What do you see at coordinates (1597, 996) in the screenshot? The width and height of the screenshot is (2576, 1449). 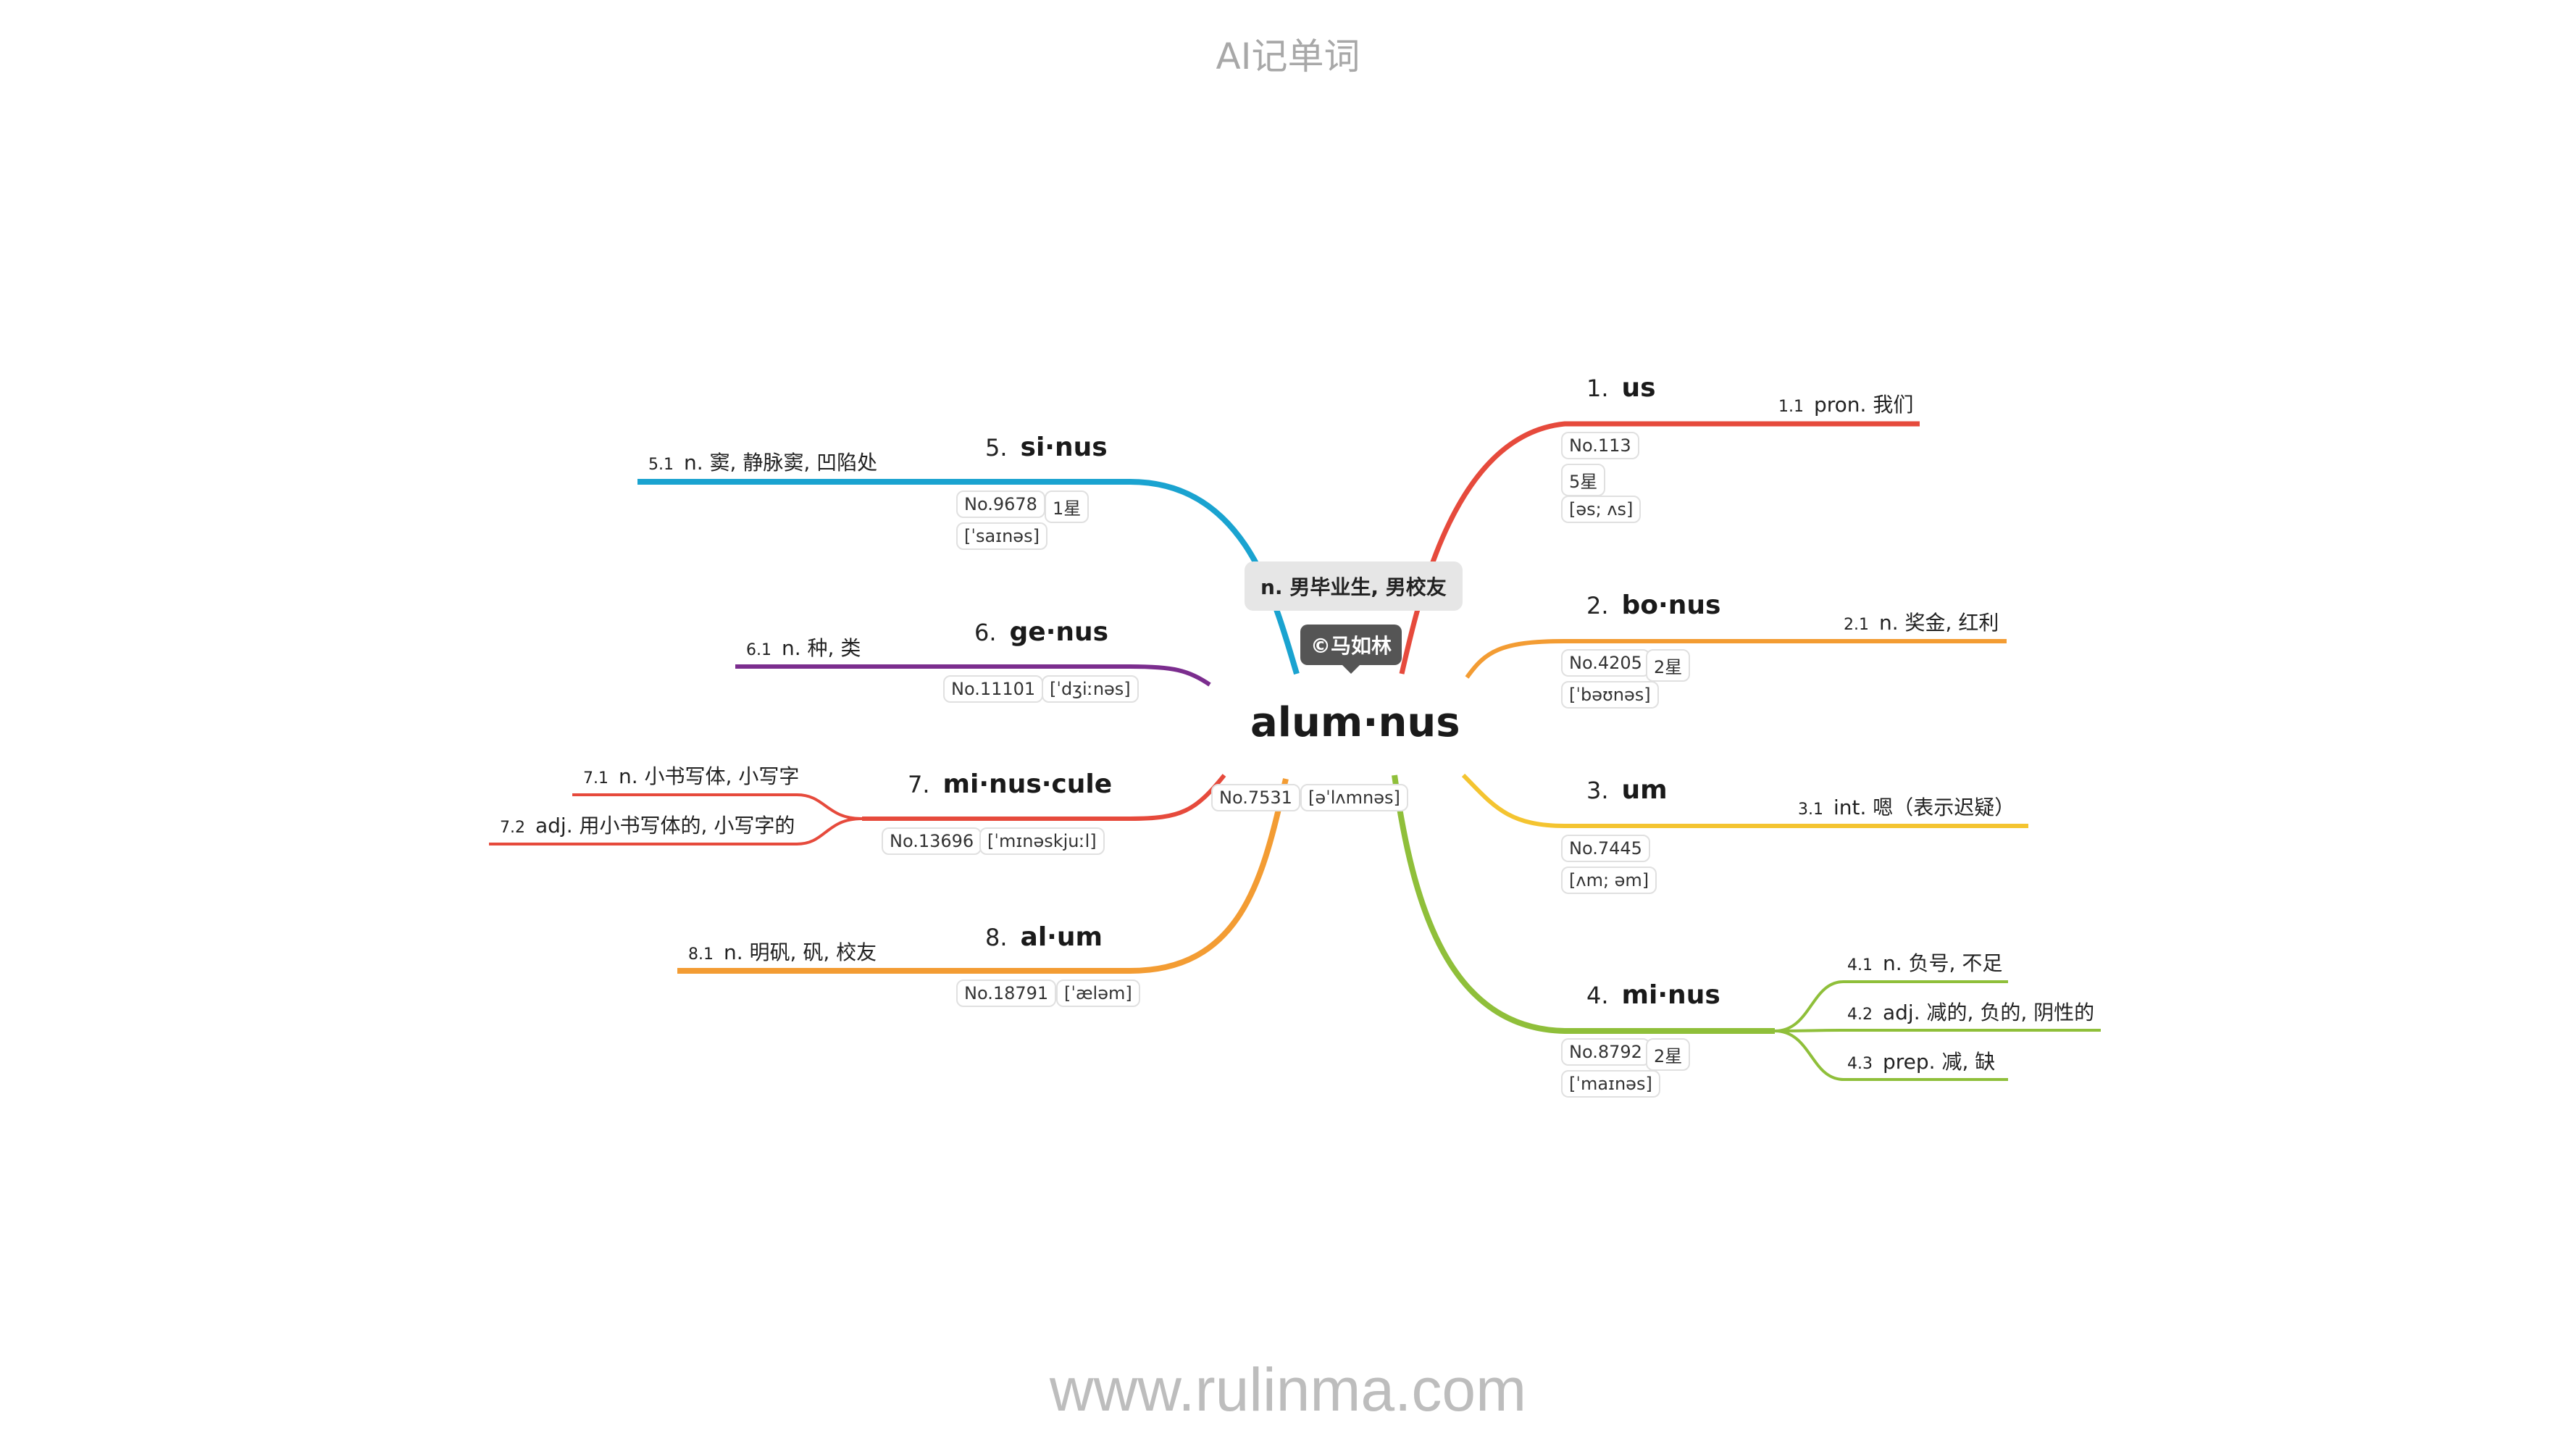 I see `branch-number: 4.` at bounding box center [1597, 996].